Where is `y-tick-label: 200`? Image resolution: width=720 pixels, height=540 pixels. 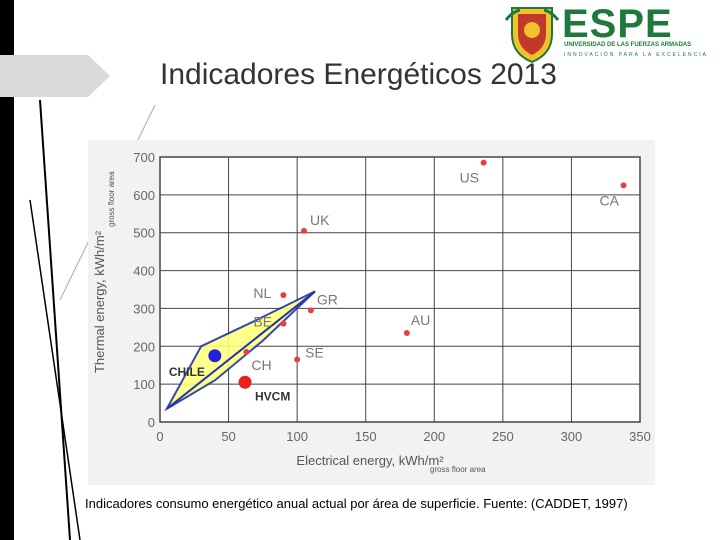
y-tick-label: 200 is located at coordinates (144, 346).